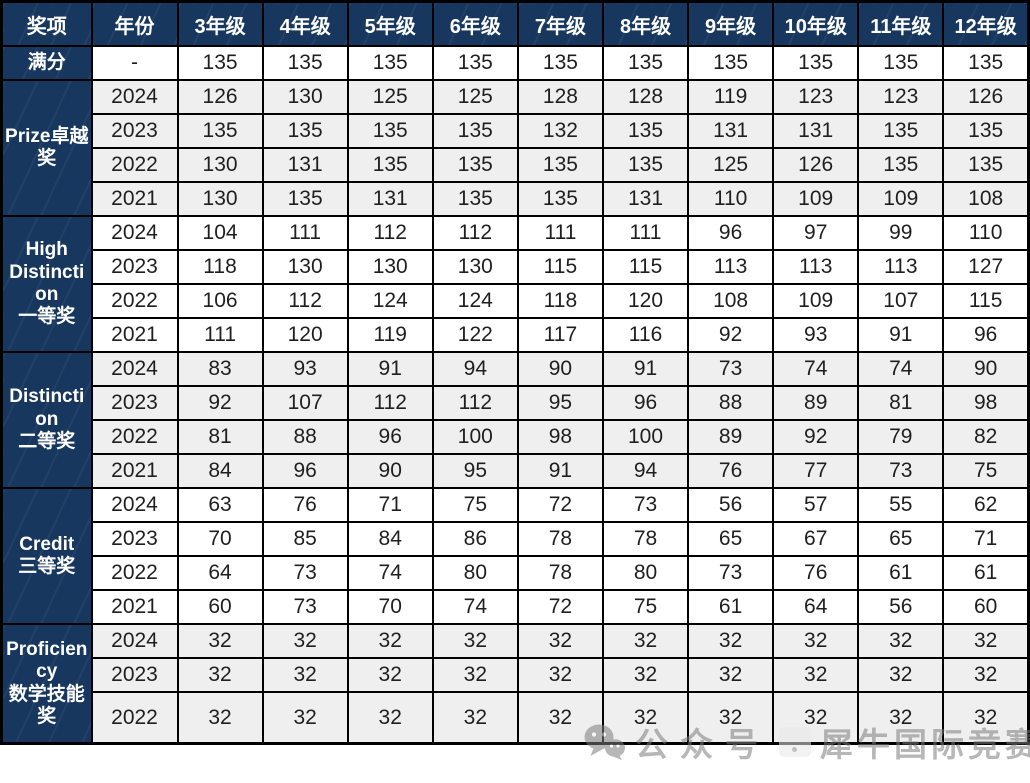  I want to click on score-cell: 131, so click(390, 199).